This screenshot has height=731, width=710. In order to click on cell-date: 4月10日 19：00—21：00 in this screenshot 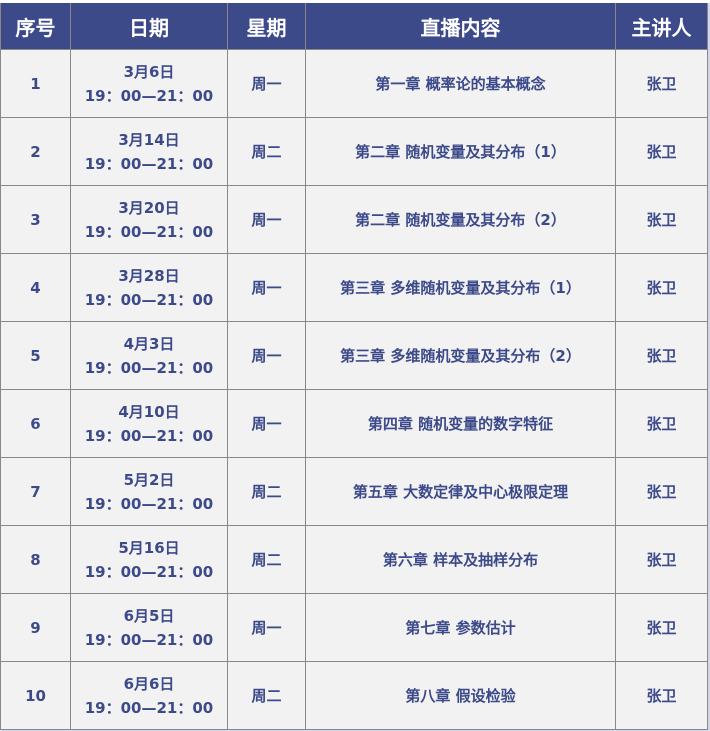, I will do `click(149, 423)`.